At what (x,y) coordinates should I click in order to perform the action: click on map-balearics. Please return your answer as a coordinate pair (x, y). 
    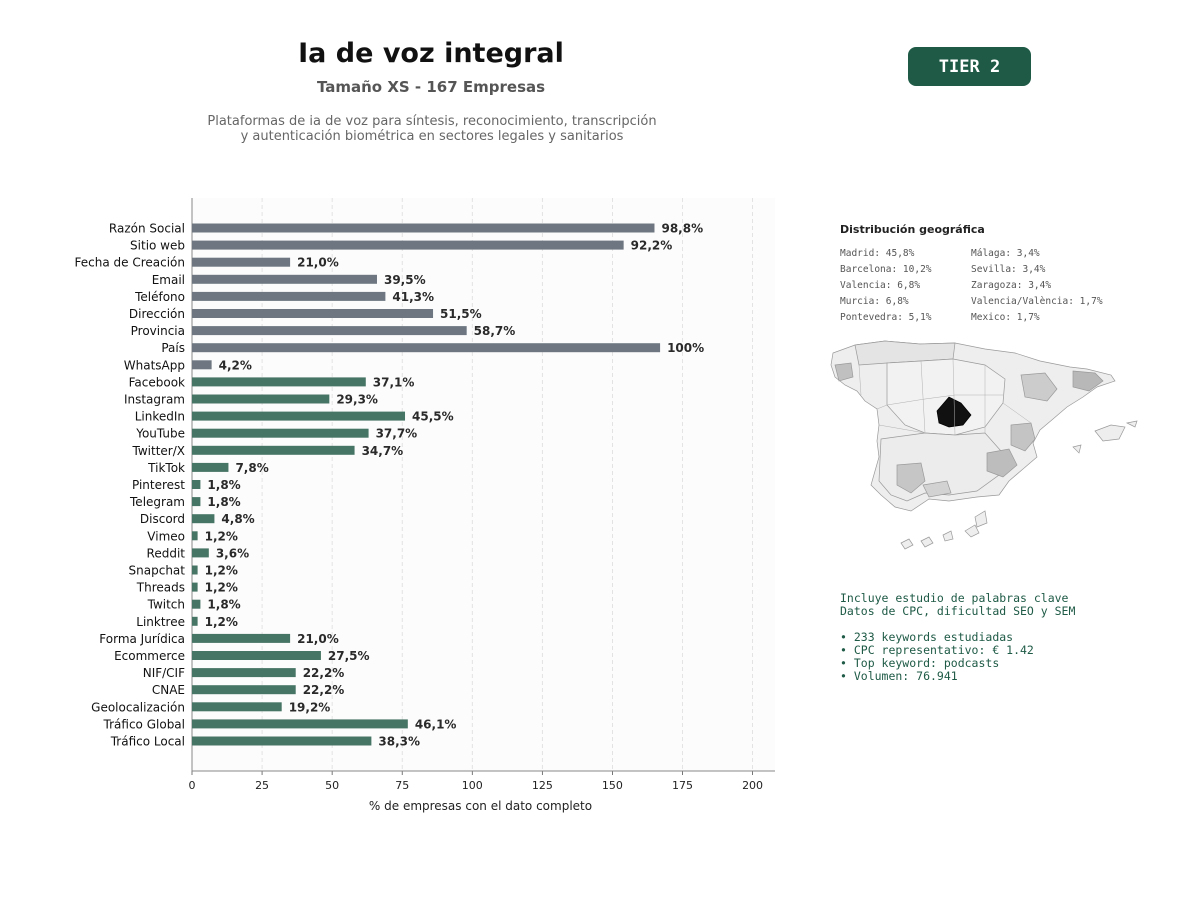
    Looking at the image, I should click on (1105, 437).